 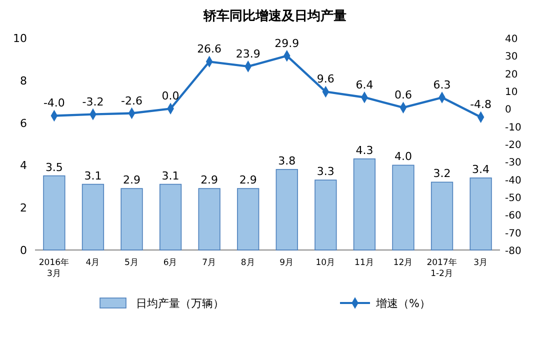 What do you see at coordinates (209, 49) in the screenshot?
I see `data-label: 26.6` at bounding box center [209, 49].